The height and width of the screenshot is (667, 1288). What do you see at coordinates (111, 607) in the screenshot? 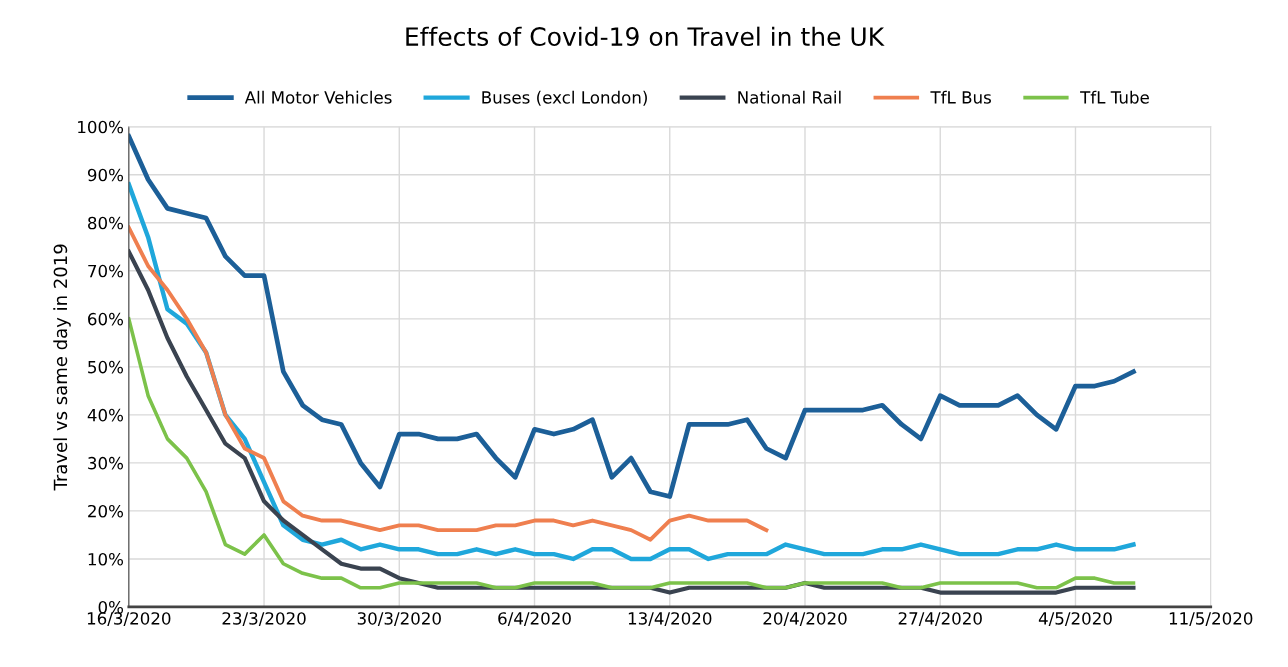
I see `y-tick-label: 0%` at bounding box center [111, 607].